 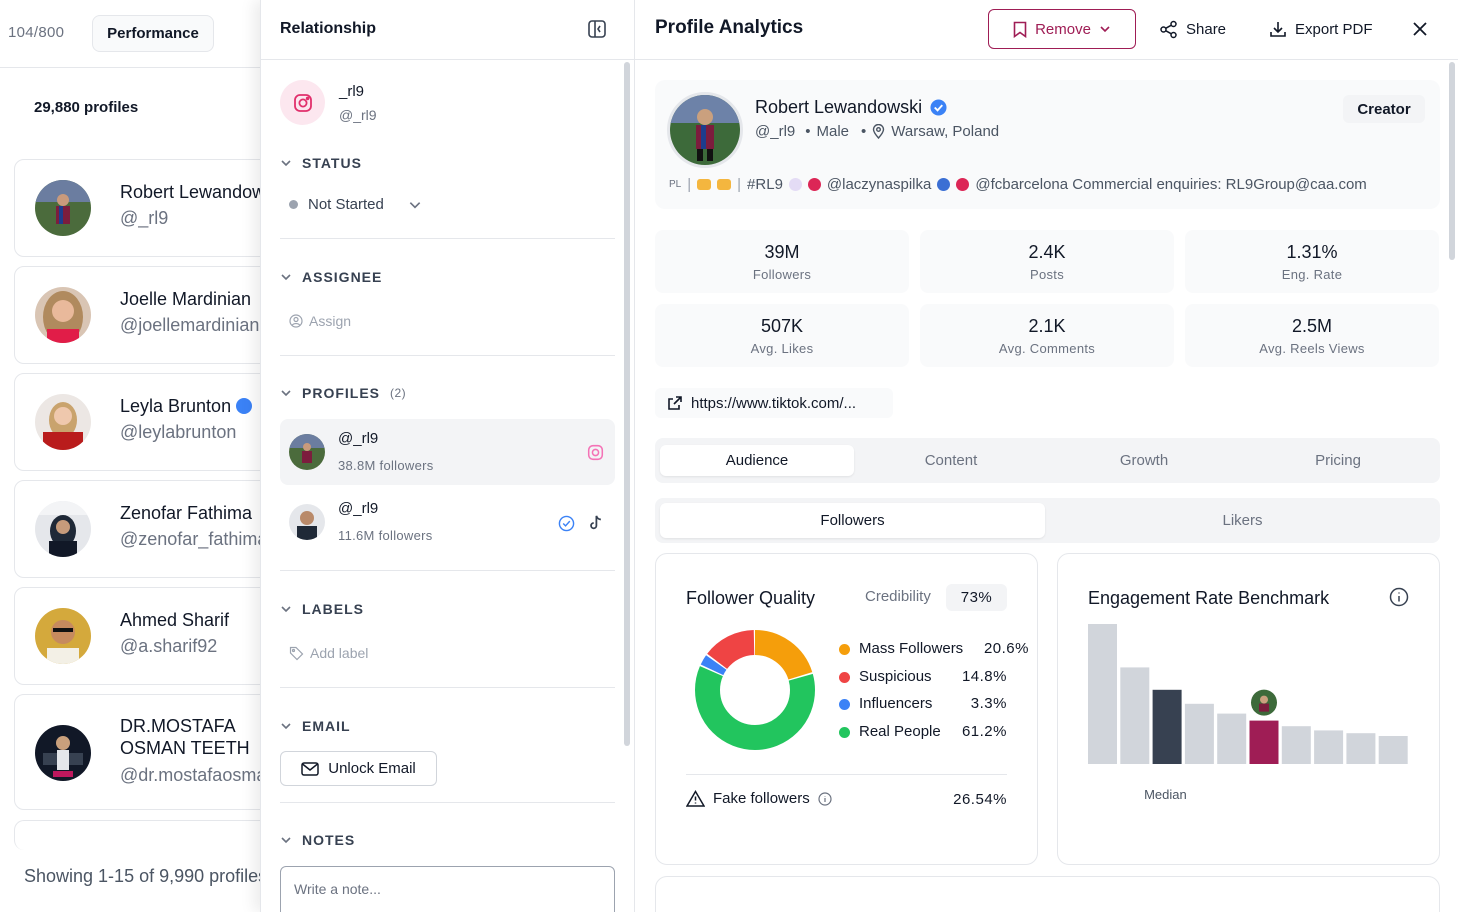 I want to click on assignee-section-toggle: ASSIGNEE, so click(x=331, y=277).